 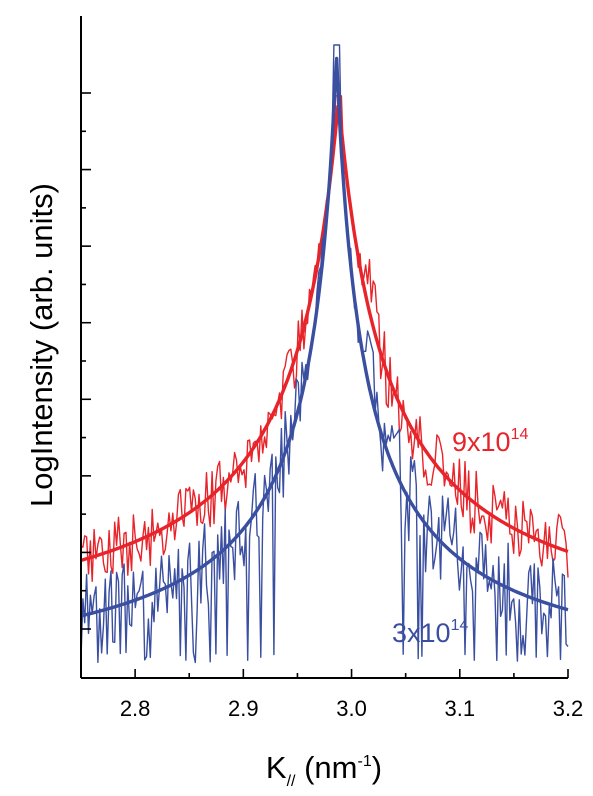 What do you see at coordinates (459, 708) in the screenshot?
I see `x-tick-label: 3.1` at bounding box center [459, 708].